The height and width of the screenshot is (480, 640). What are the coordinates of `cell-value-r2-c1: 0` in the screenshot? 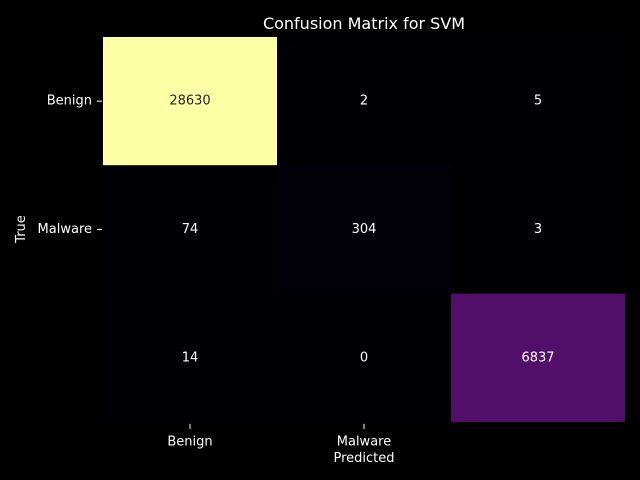 It's located at (364, 357).